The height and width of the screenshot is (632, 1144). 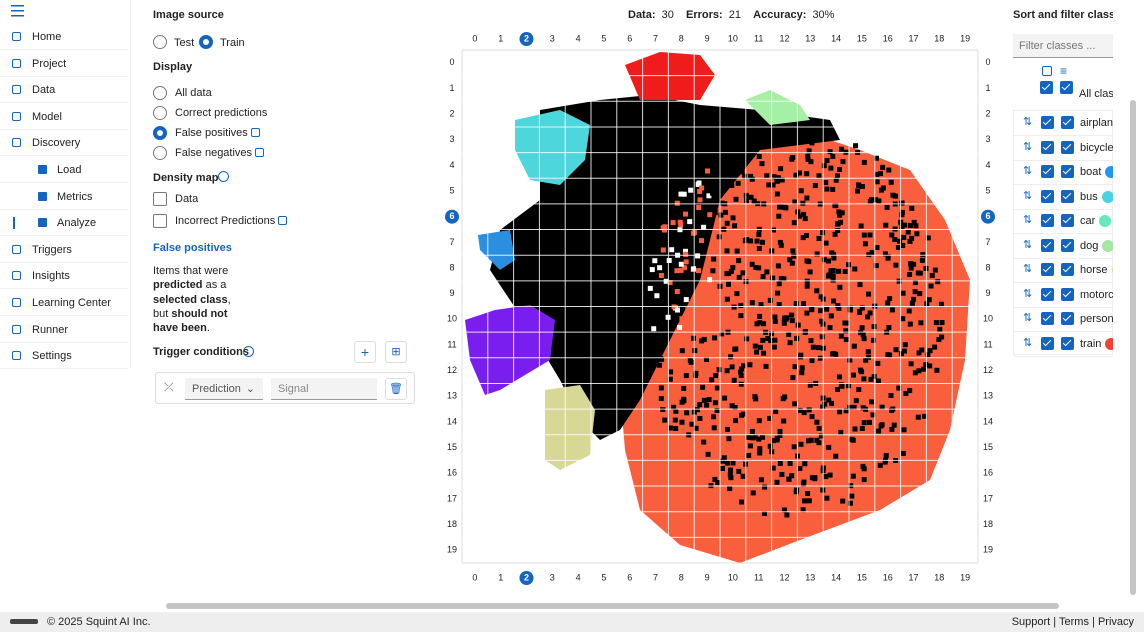 I want to click on footer-link: Terms, so click(x=1074, y=622).